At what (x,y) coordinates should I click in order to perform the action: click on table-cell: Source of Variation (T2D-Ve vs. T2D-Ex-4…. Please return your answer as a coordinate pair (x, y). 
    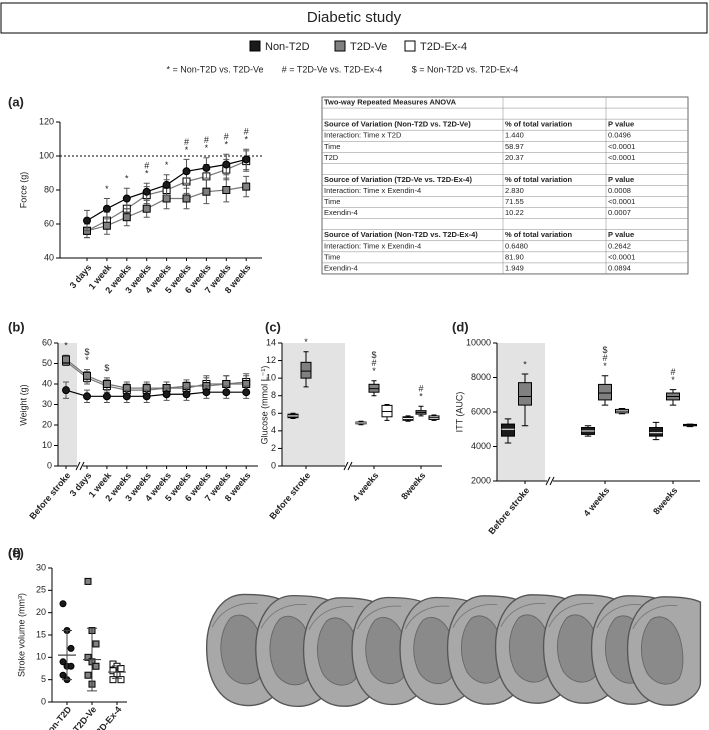
    Looking at the image, I should click on (398, 179).